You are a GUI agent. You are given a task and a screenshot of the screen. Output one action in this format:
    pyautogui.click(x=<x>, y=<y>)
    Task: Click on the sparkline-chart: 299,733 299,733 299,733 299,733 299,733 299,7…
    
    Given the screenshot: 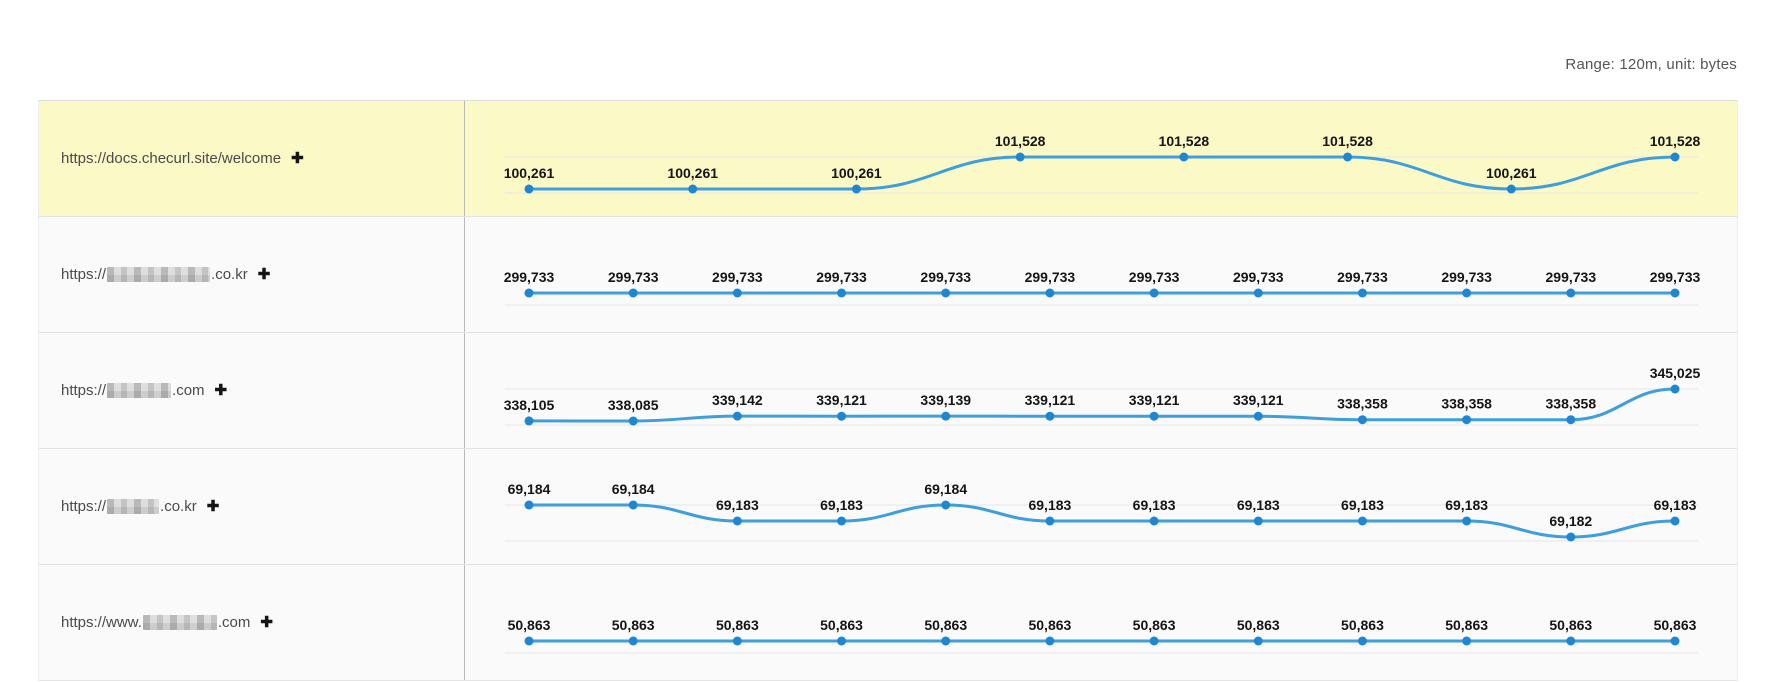 What is the action you would take?
    pyautogui.click(x=1101, y=274)
    